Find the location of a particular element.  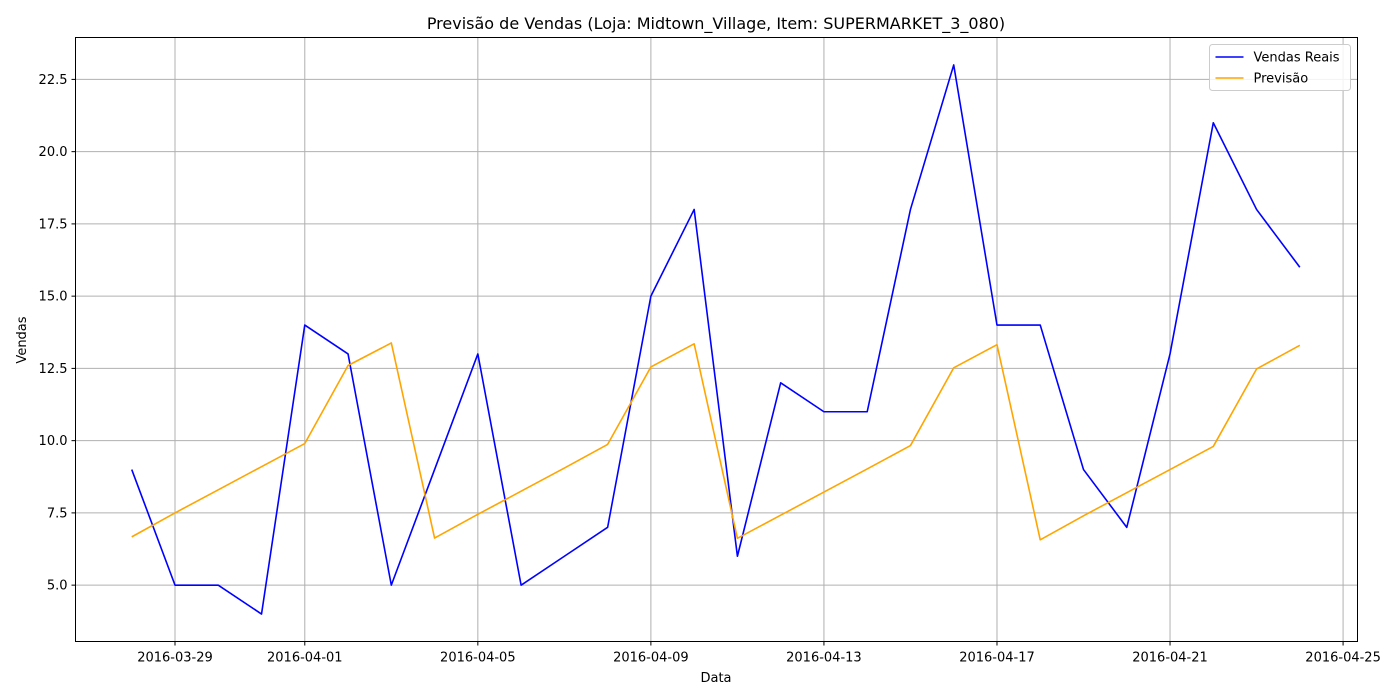

x-tick-label: 2016-04-17 is located at coordinates (997, 658).